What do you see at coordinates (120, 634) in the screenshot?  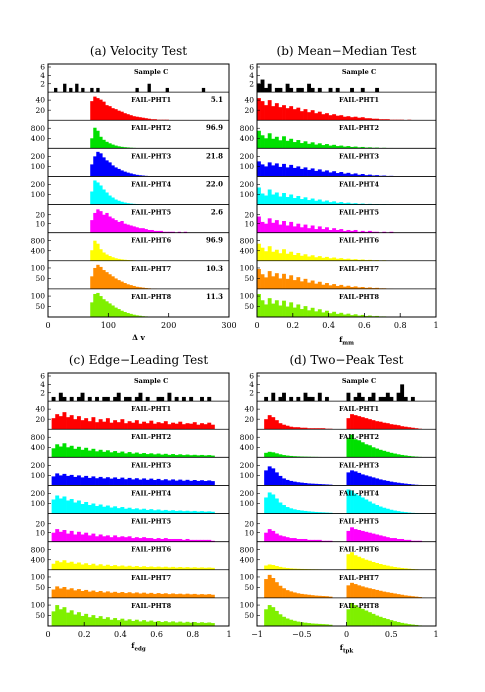 I see `x-tick-label: 0.4` at bounding box center [120, 634].